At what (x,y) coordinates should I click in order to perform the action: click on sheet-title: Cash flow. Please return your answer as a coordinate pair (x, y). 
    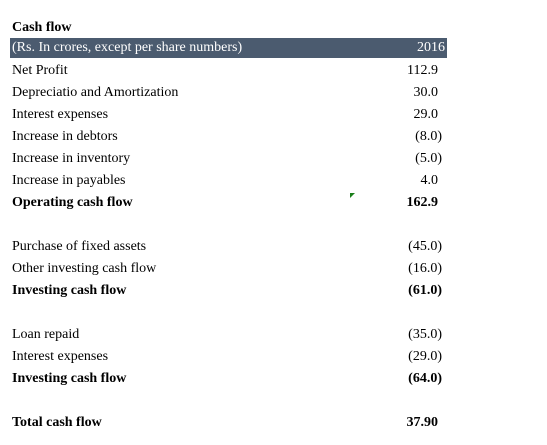
    Looking at the image, I should click on (42, 27).